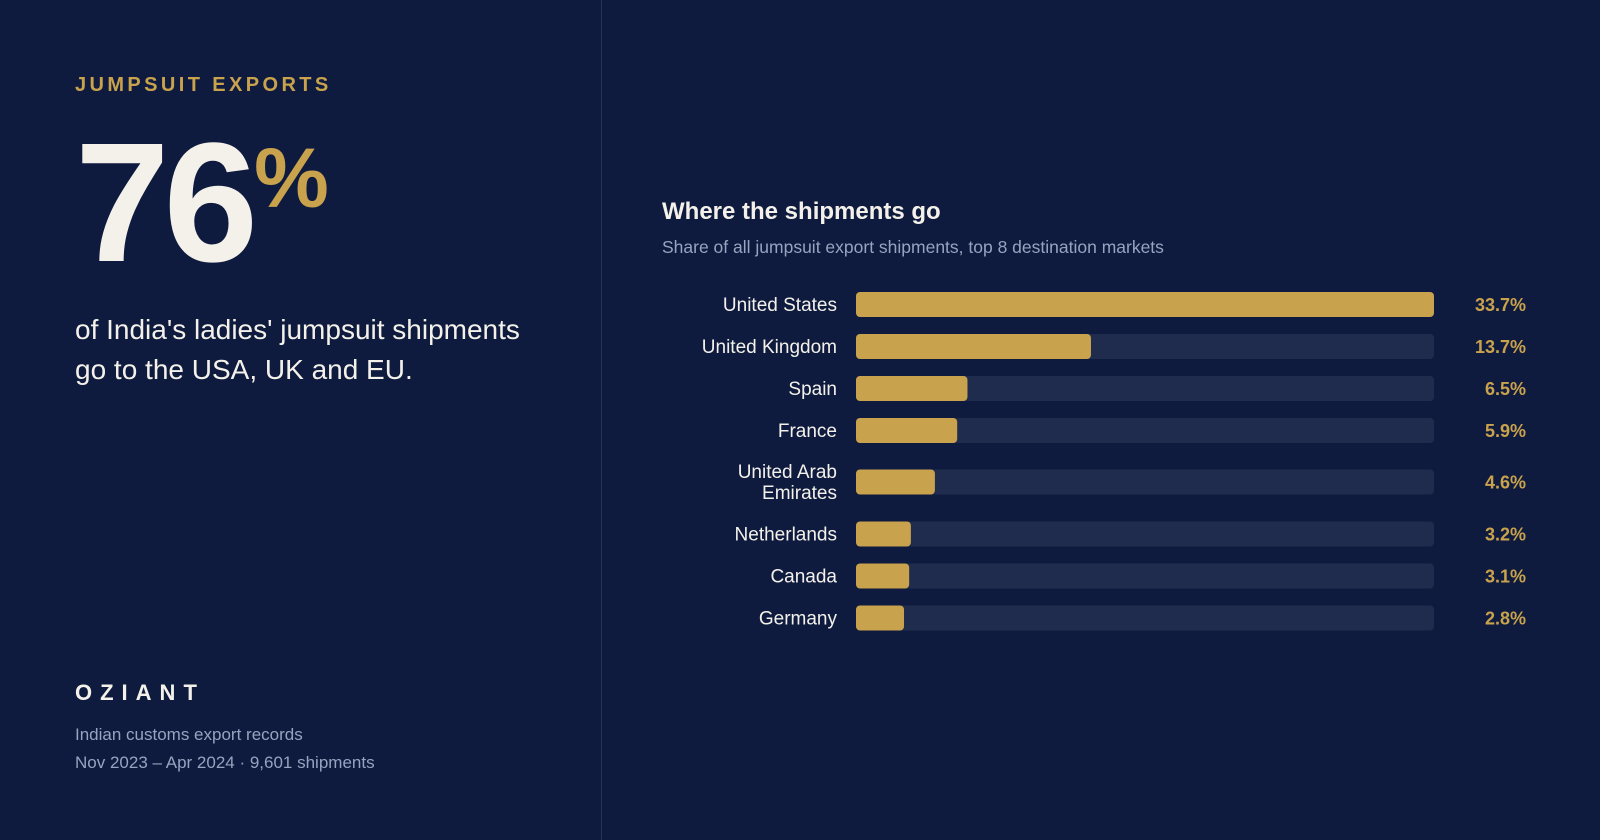  What do you see at coordinates (1505, 431) in the screenshot?
I see `value-label: 5.9%` at bounding box center [1505, 431].